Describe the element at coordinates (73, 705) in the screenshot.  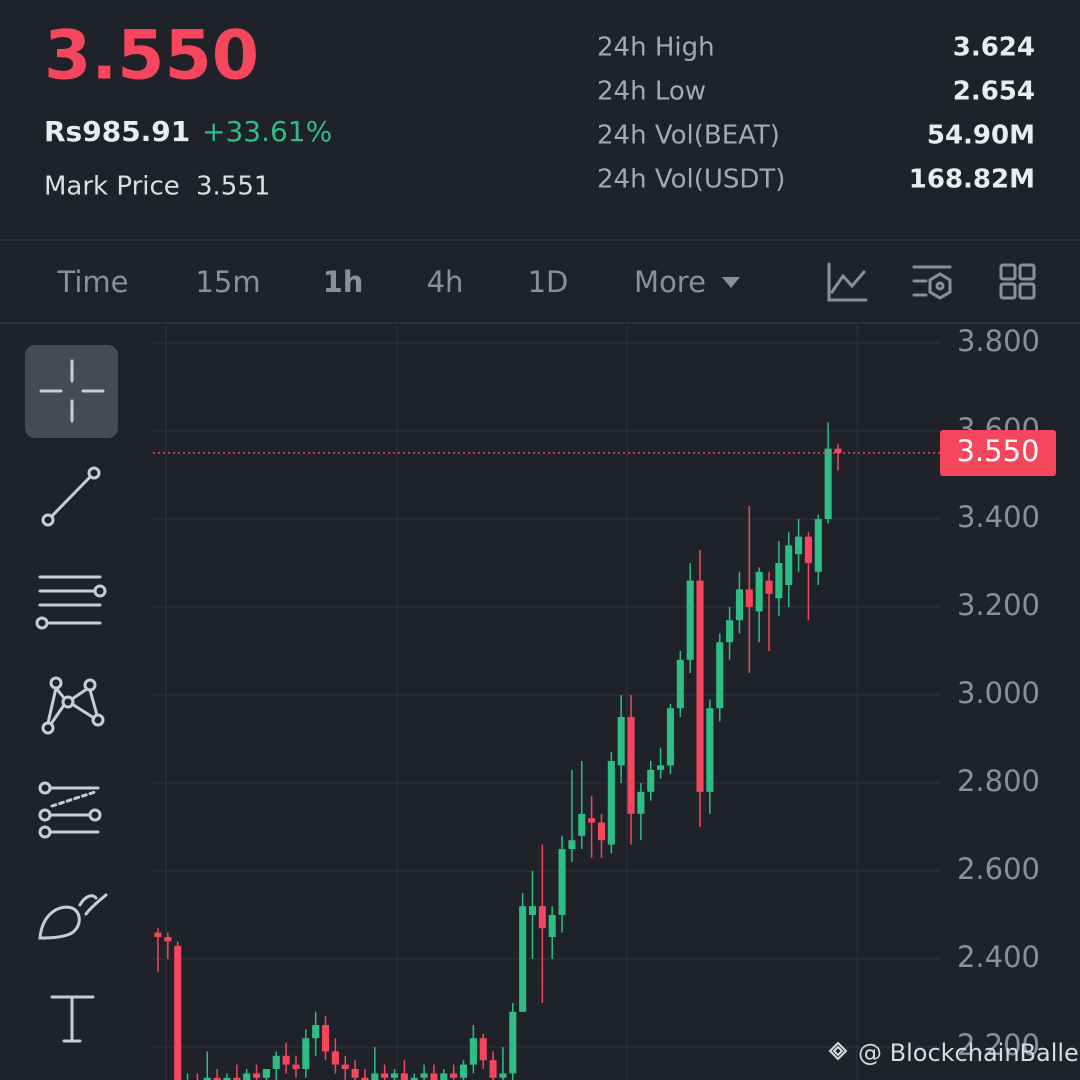
I see `pattern-tool` at that location.